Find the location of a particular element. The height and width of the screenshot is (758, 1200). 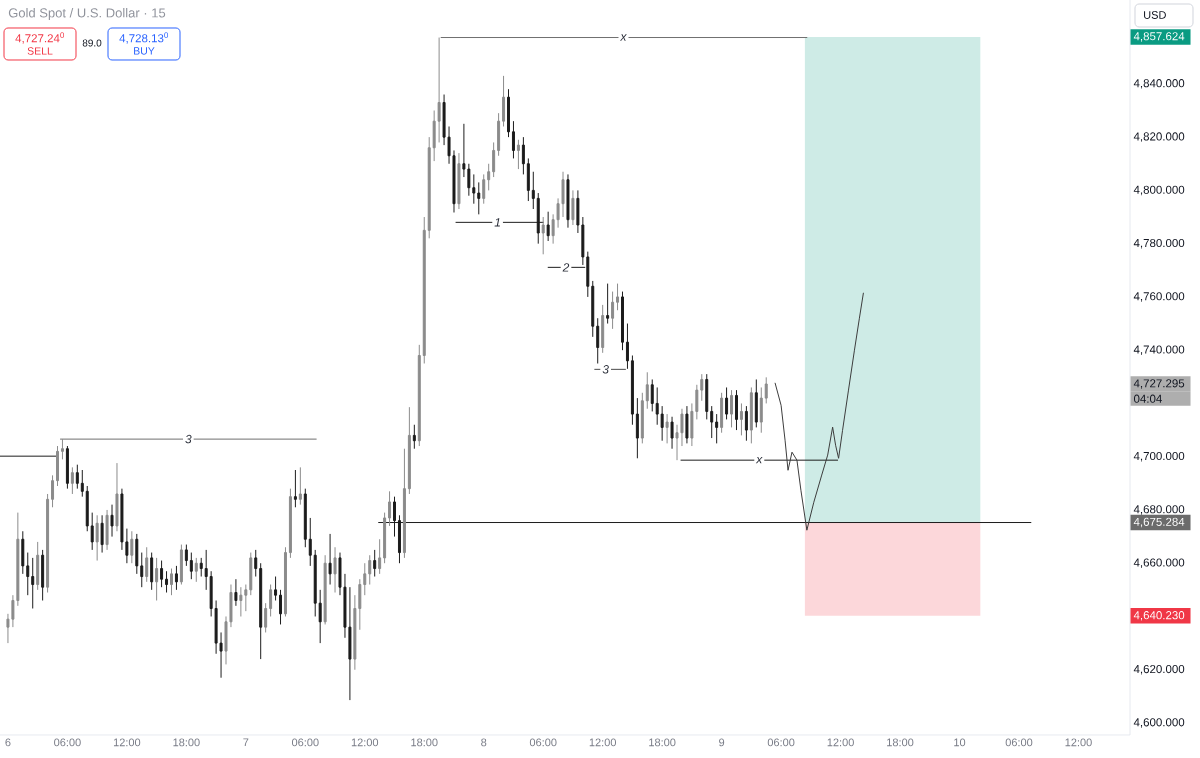

y-tick-label: 4,780.000 is located at coordinates (1159, 243).